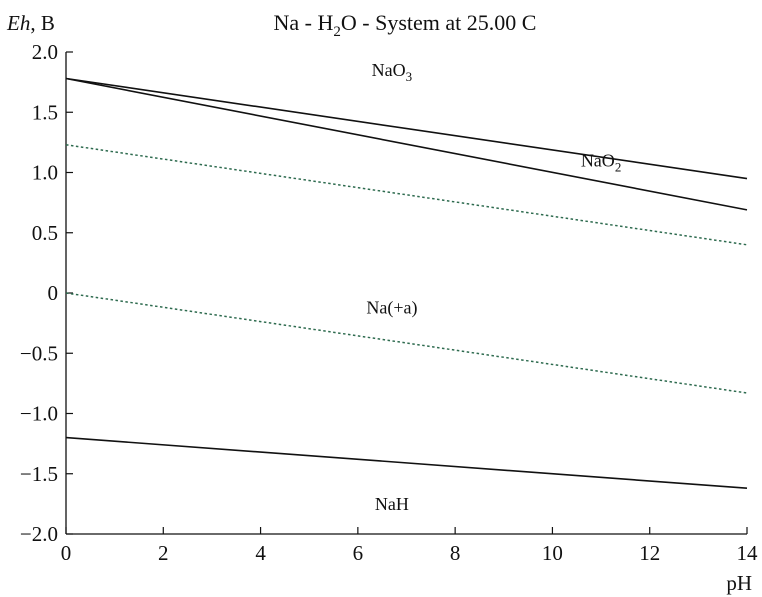  Describe the element at coordinates (30, 23) in the screenshot. I see `y-axis-label: Eh, B` at that location.